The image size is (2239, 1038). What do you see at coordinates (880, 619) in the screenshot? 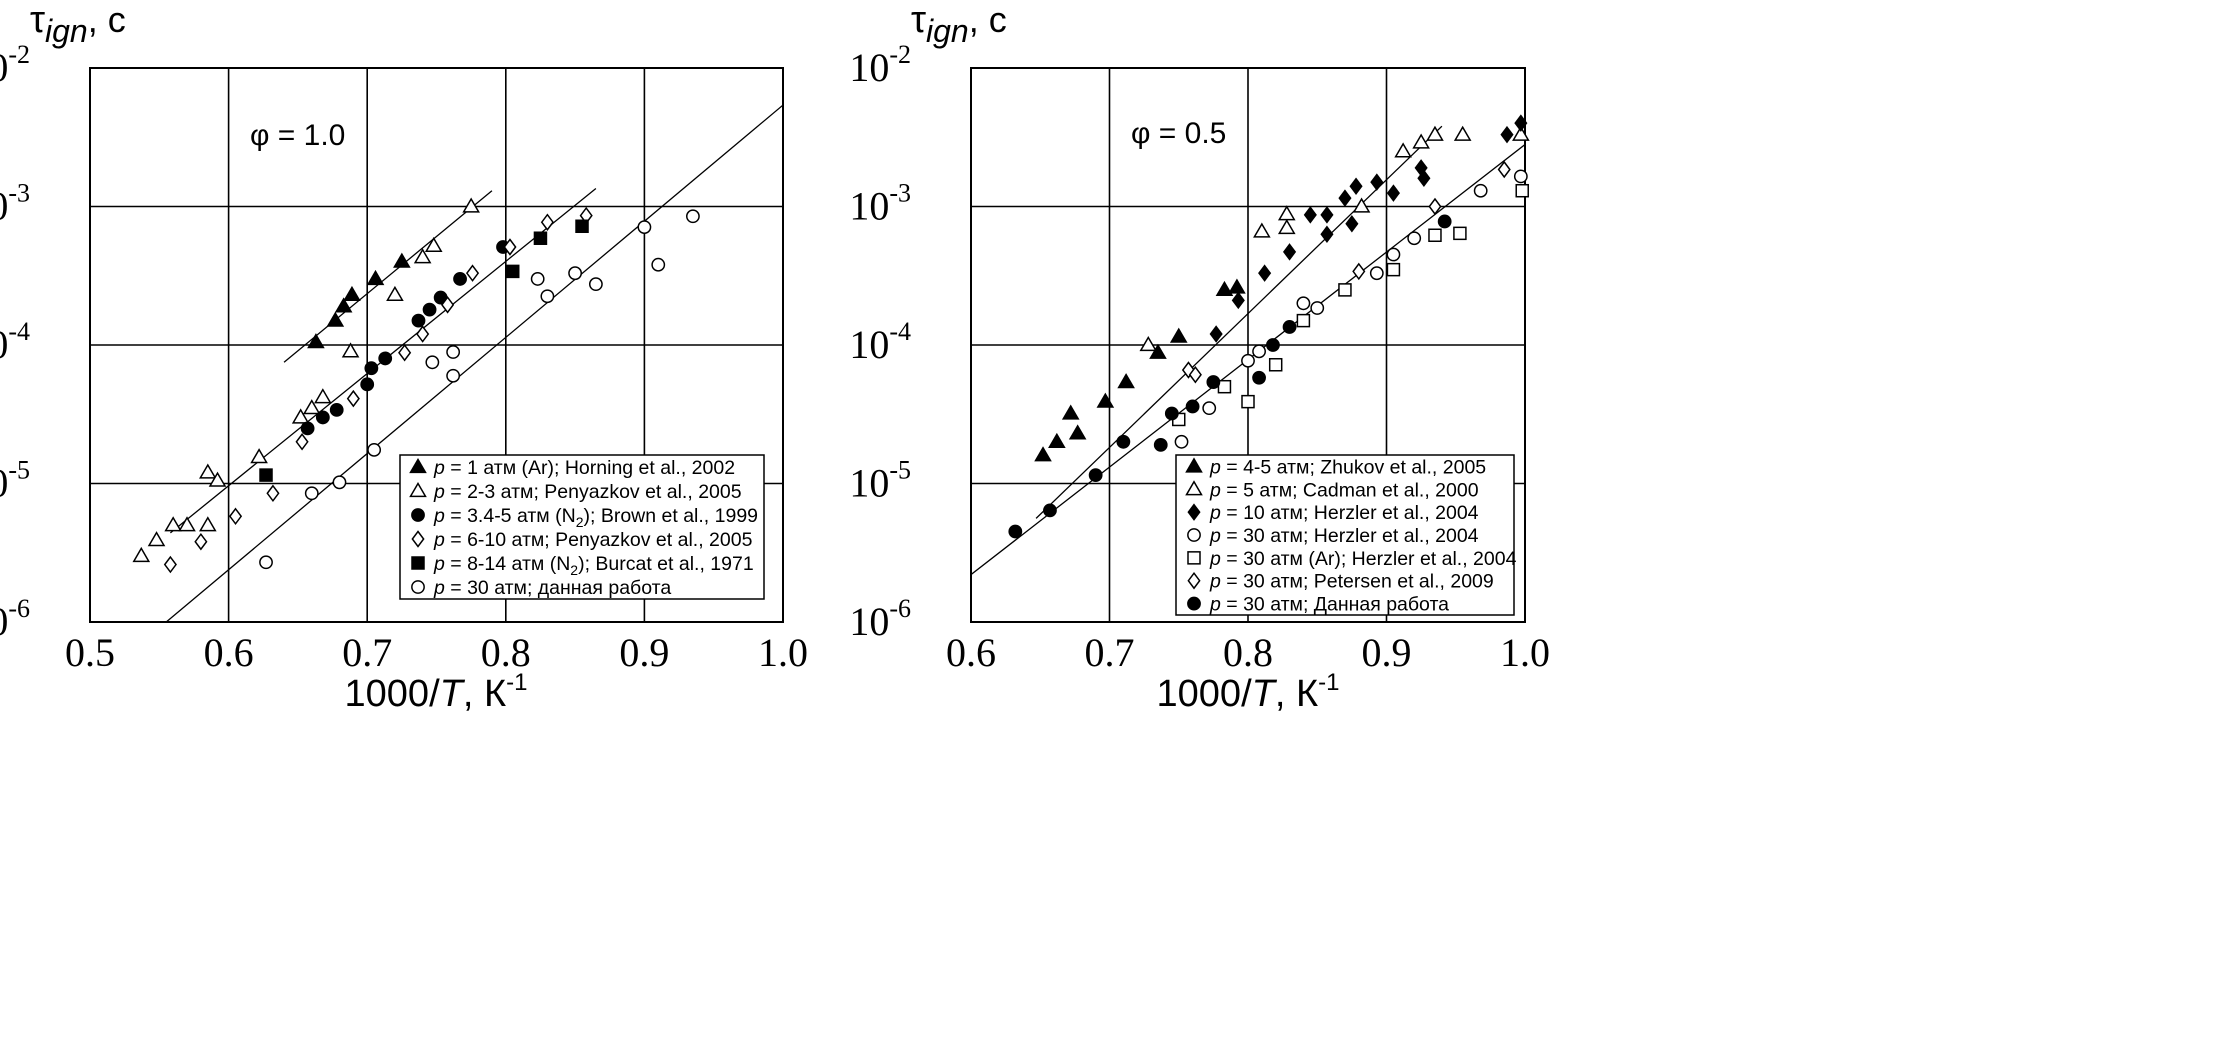
I see `y-tick-label: 10-6` at bounding box center [880, 619].